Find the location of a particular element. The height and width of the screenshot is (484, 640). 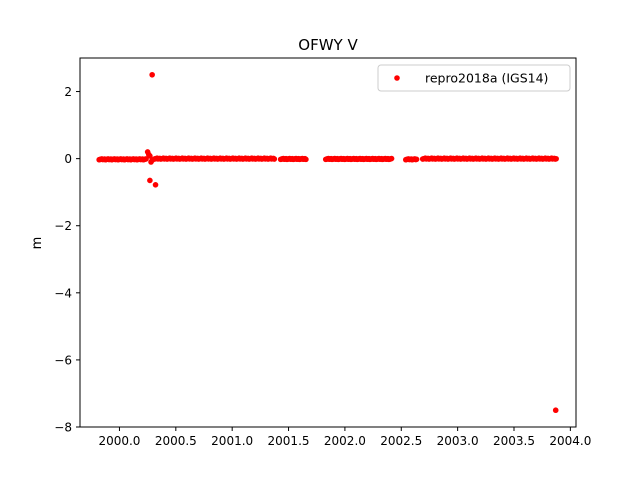

legend-box is located at coordinates (474, 78).